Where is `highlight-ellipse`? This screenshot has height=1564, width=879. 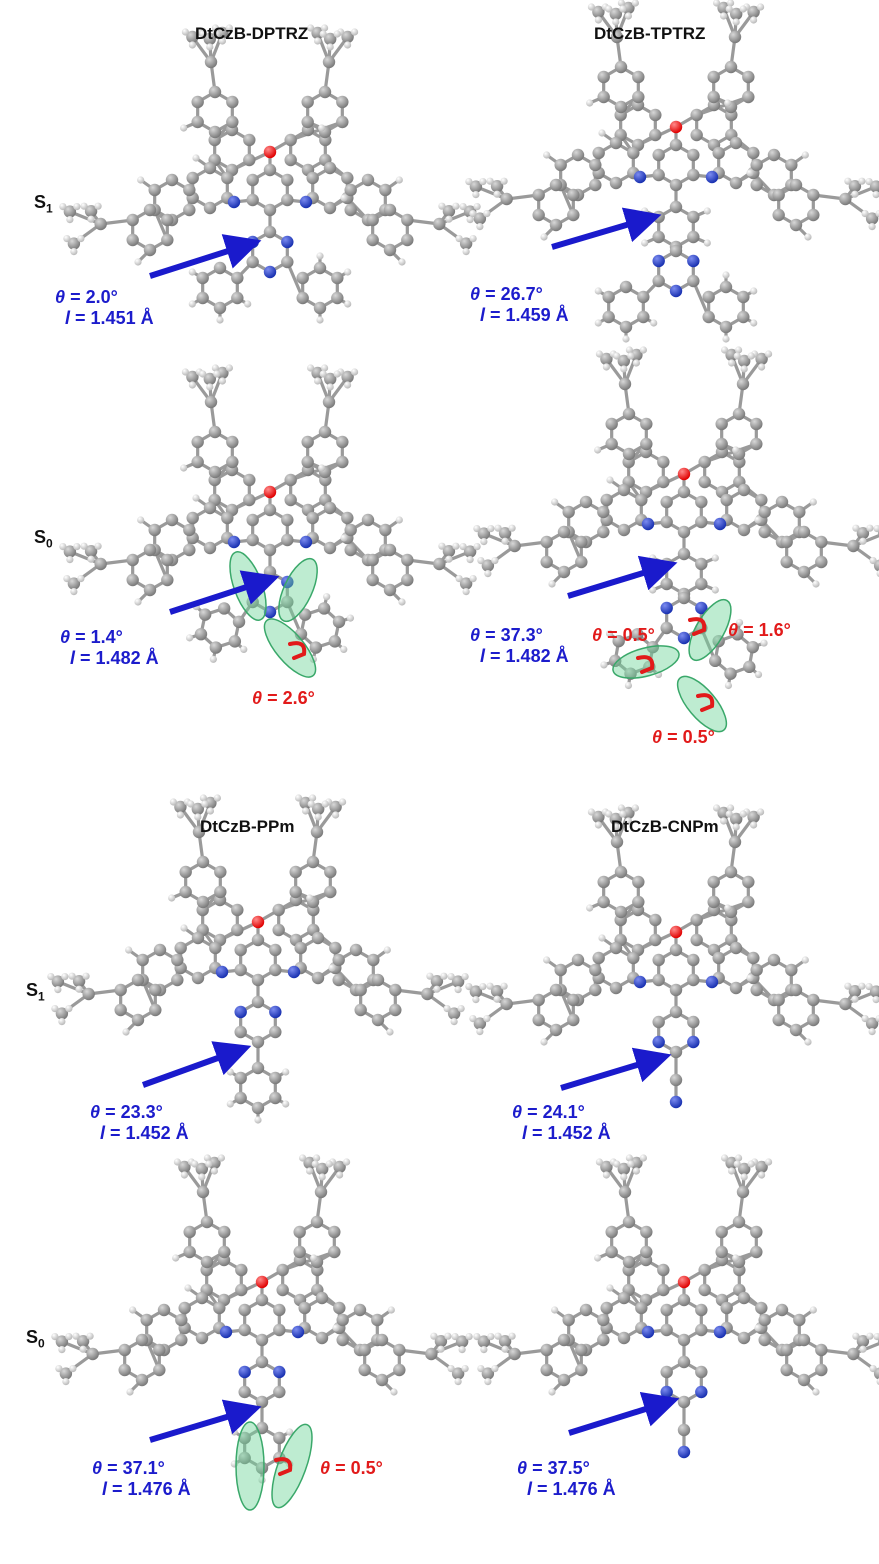 highlight-ellipse is located at coordinates (710, 630).